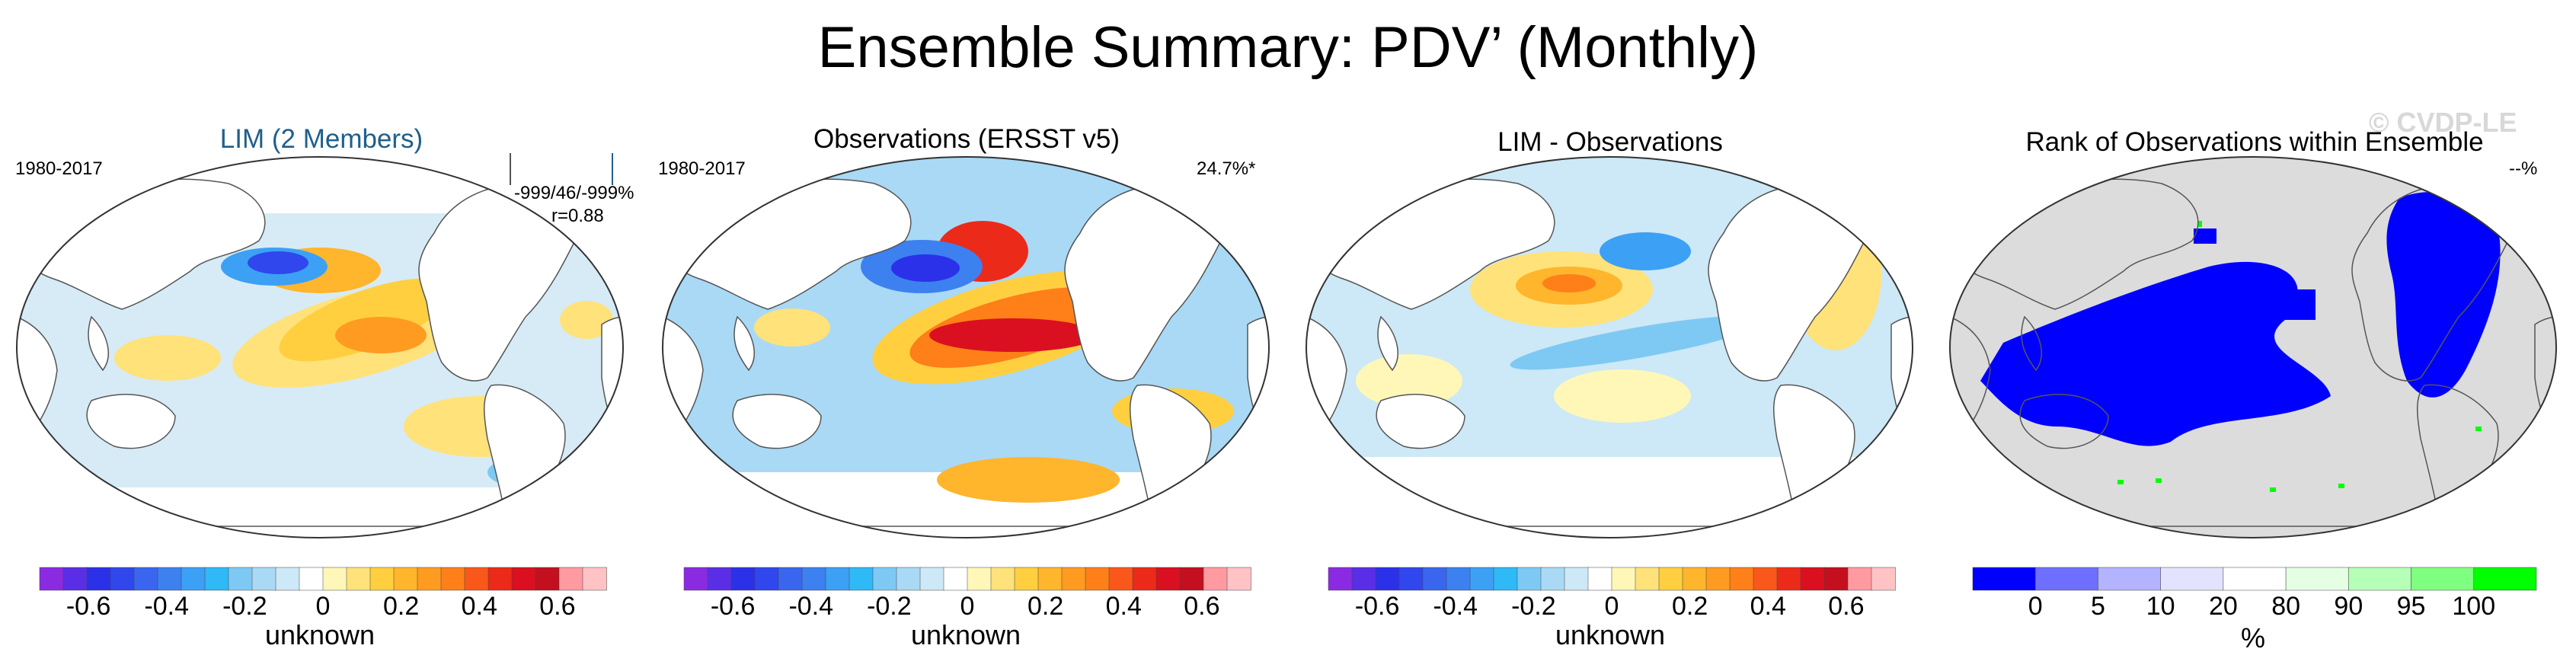 Image resolution: width=2576 pixels, height=671 pixels. Describe the element at coordinates (2348, 606) in the screenshot. I see `colorbar-tick-label: 90` at that location.